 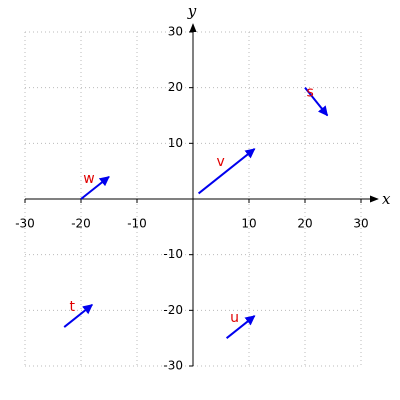 I want to click on y-axis-label: y, so click(x=192, y=11).